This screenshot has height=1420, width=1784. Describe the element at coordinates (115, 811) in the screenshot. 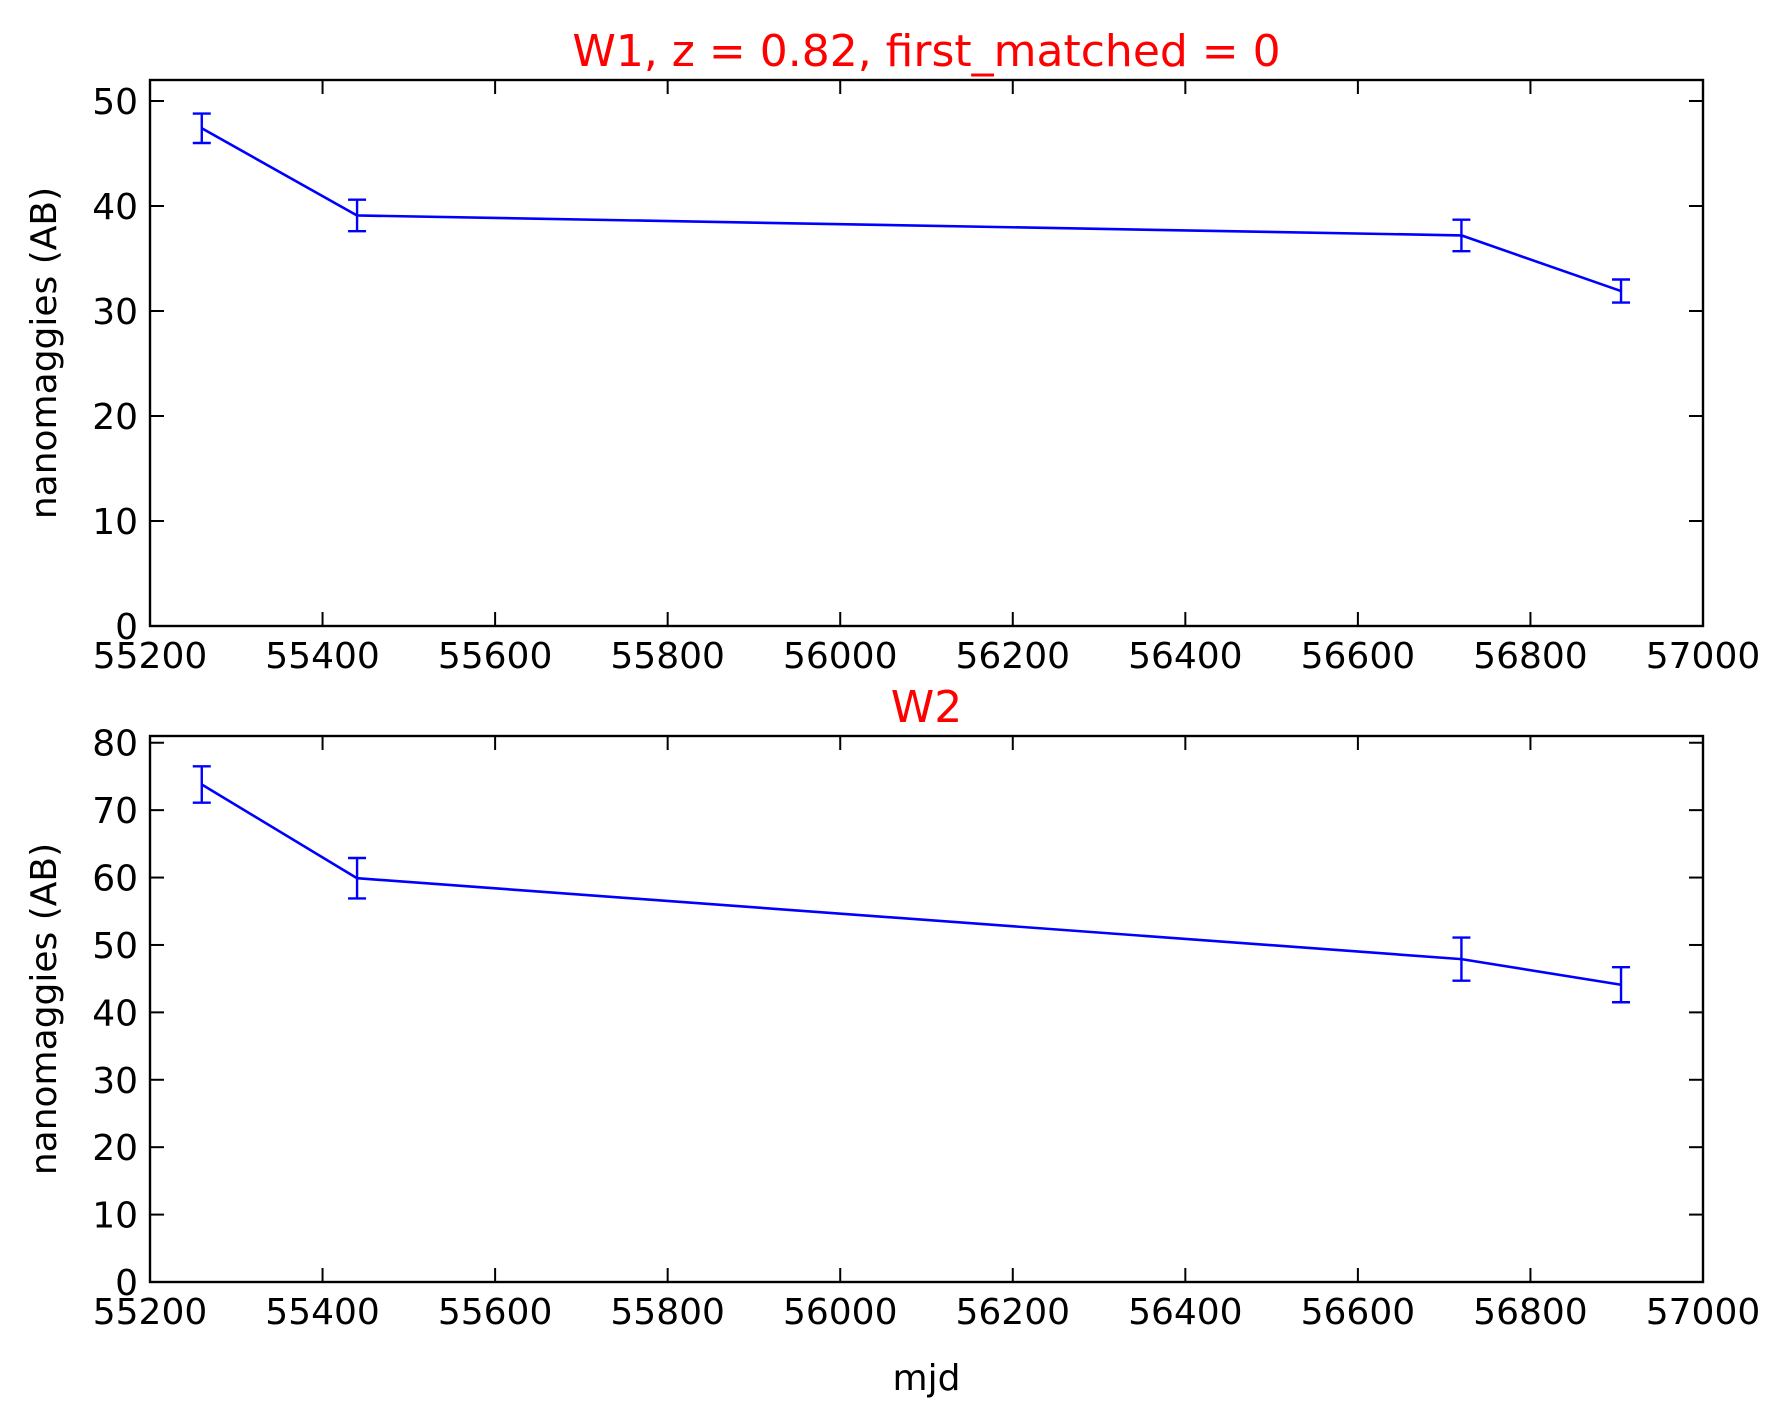

I see `y-tick-label: 70` at that location.